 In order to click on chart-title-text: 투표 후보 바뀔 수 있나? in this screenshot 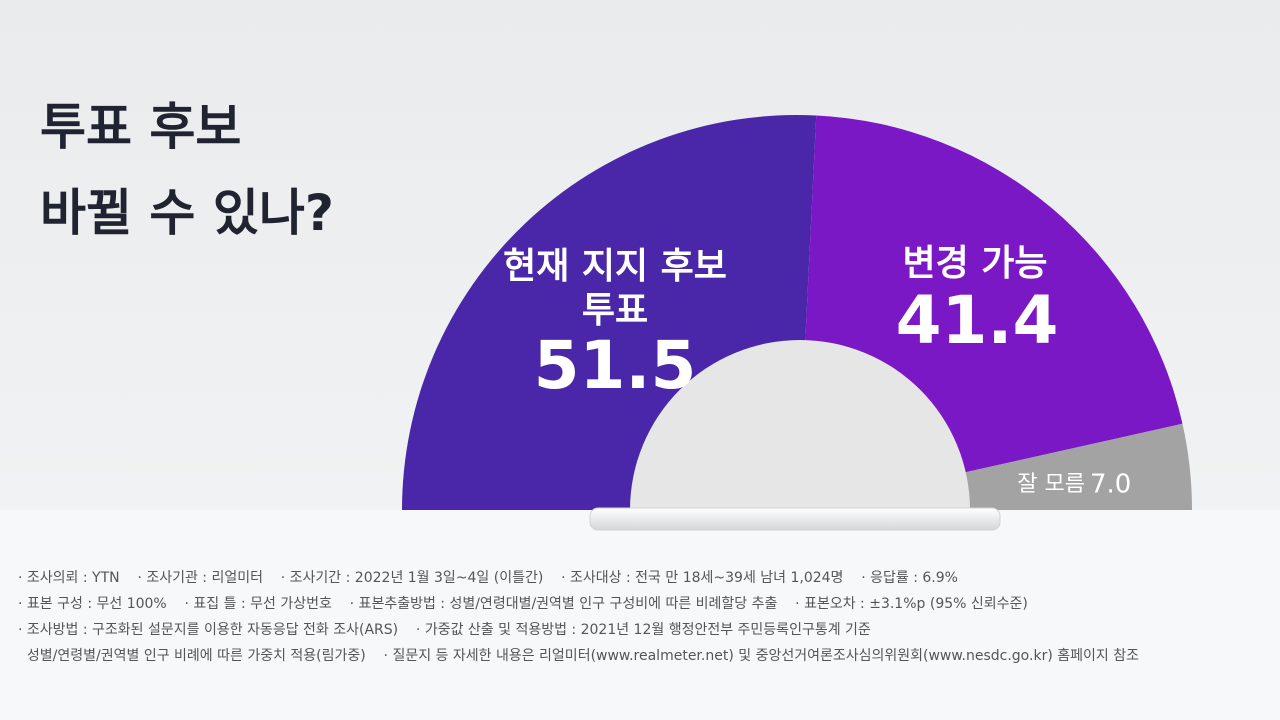, I will do `click(187, 170)`.